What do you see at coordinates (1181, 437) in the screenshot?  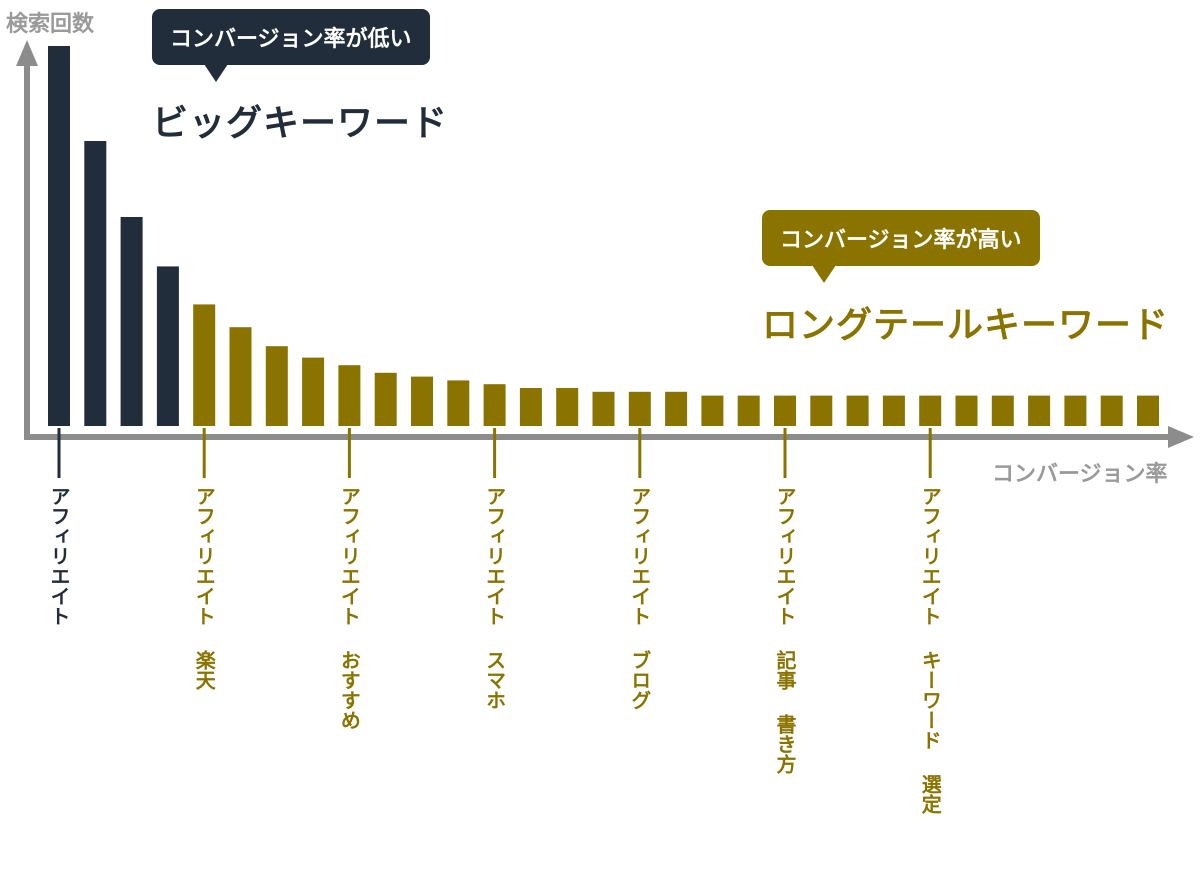 I see `x-axis-arrow` at bounding box center [1181, 437].